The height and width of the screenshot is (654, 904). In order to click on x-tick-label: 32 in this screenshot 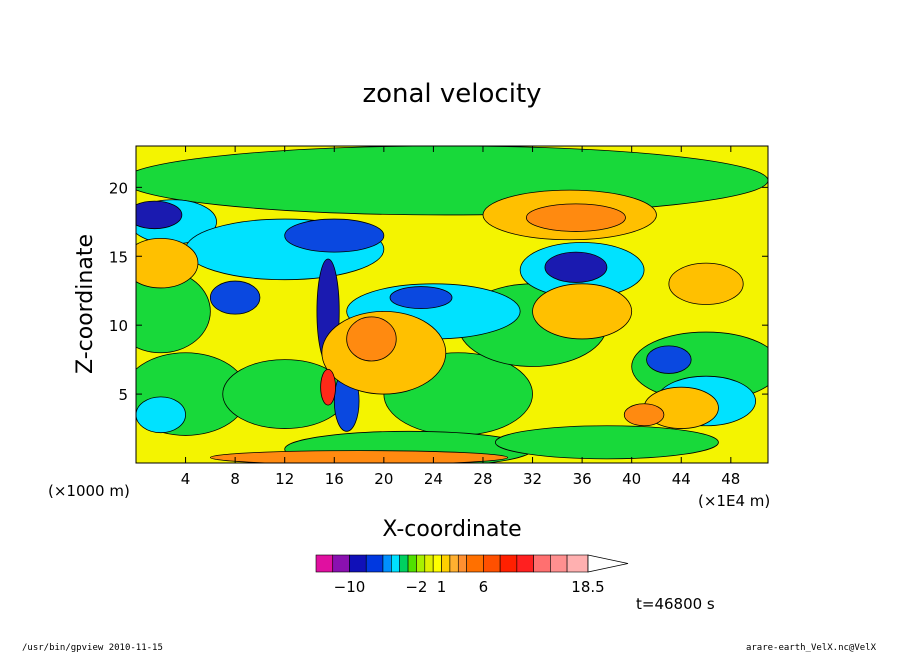, I will do `click(532, 479)`.